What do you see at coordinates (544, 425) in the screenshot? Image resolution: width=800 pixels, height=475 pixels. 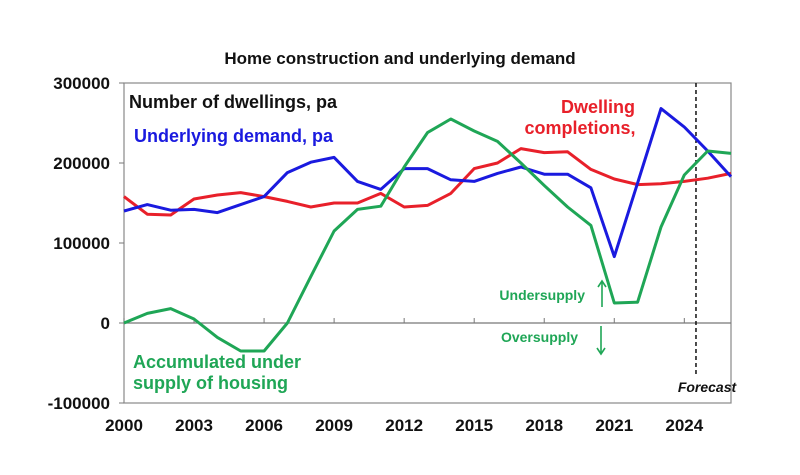 I see `x-tick-label: 2018` at bounding box center [544, 425].